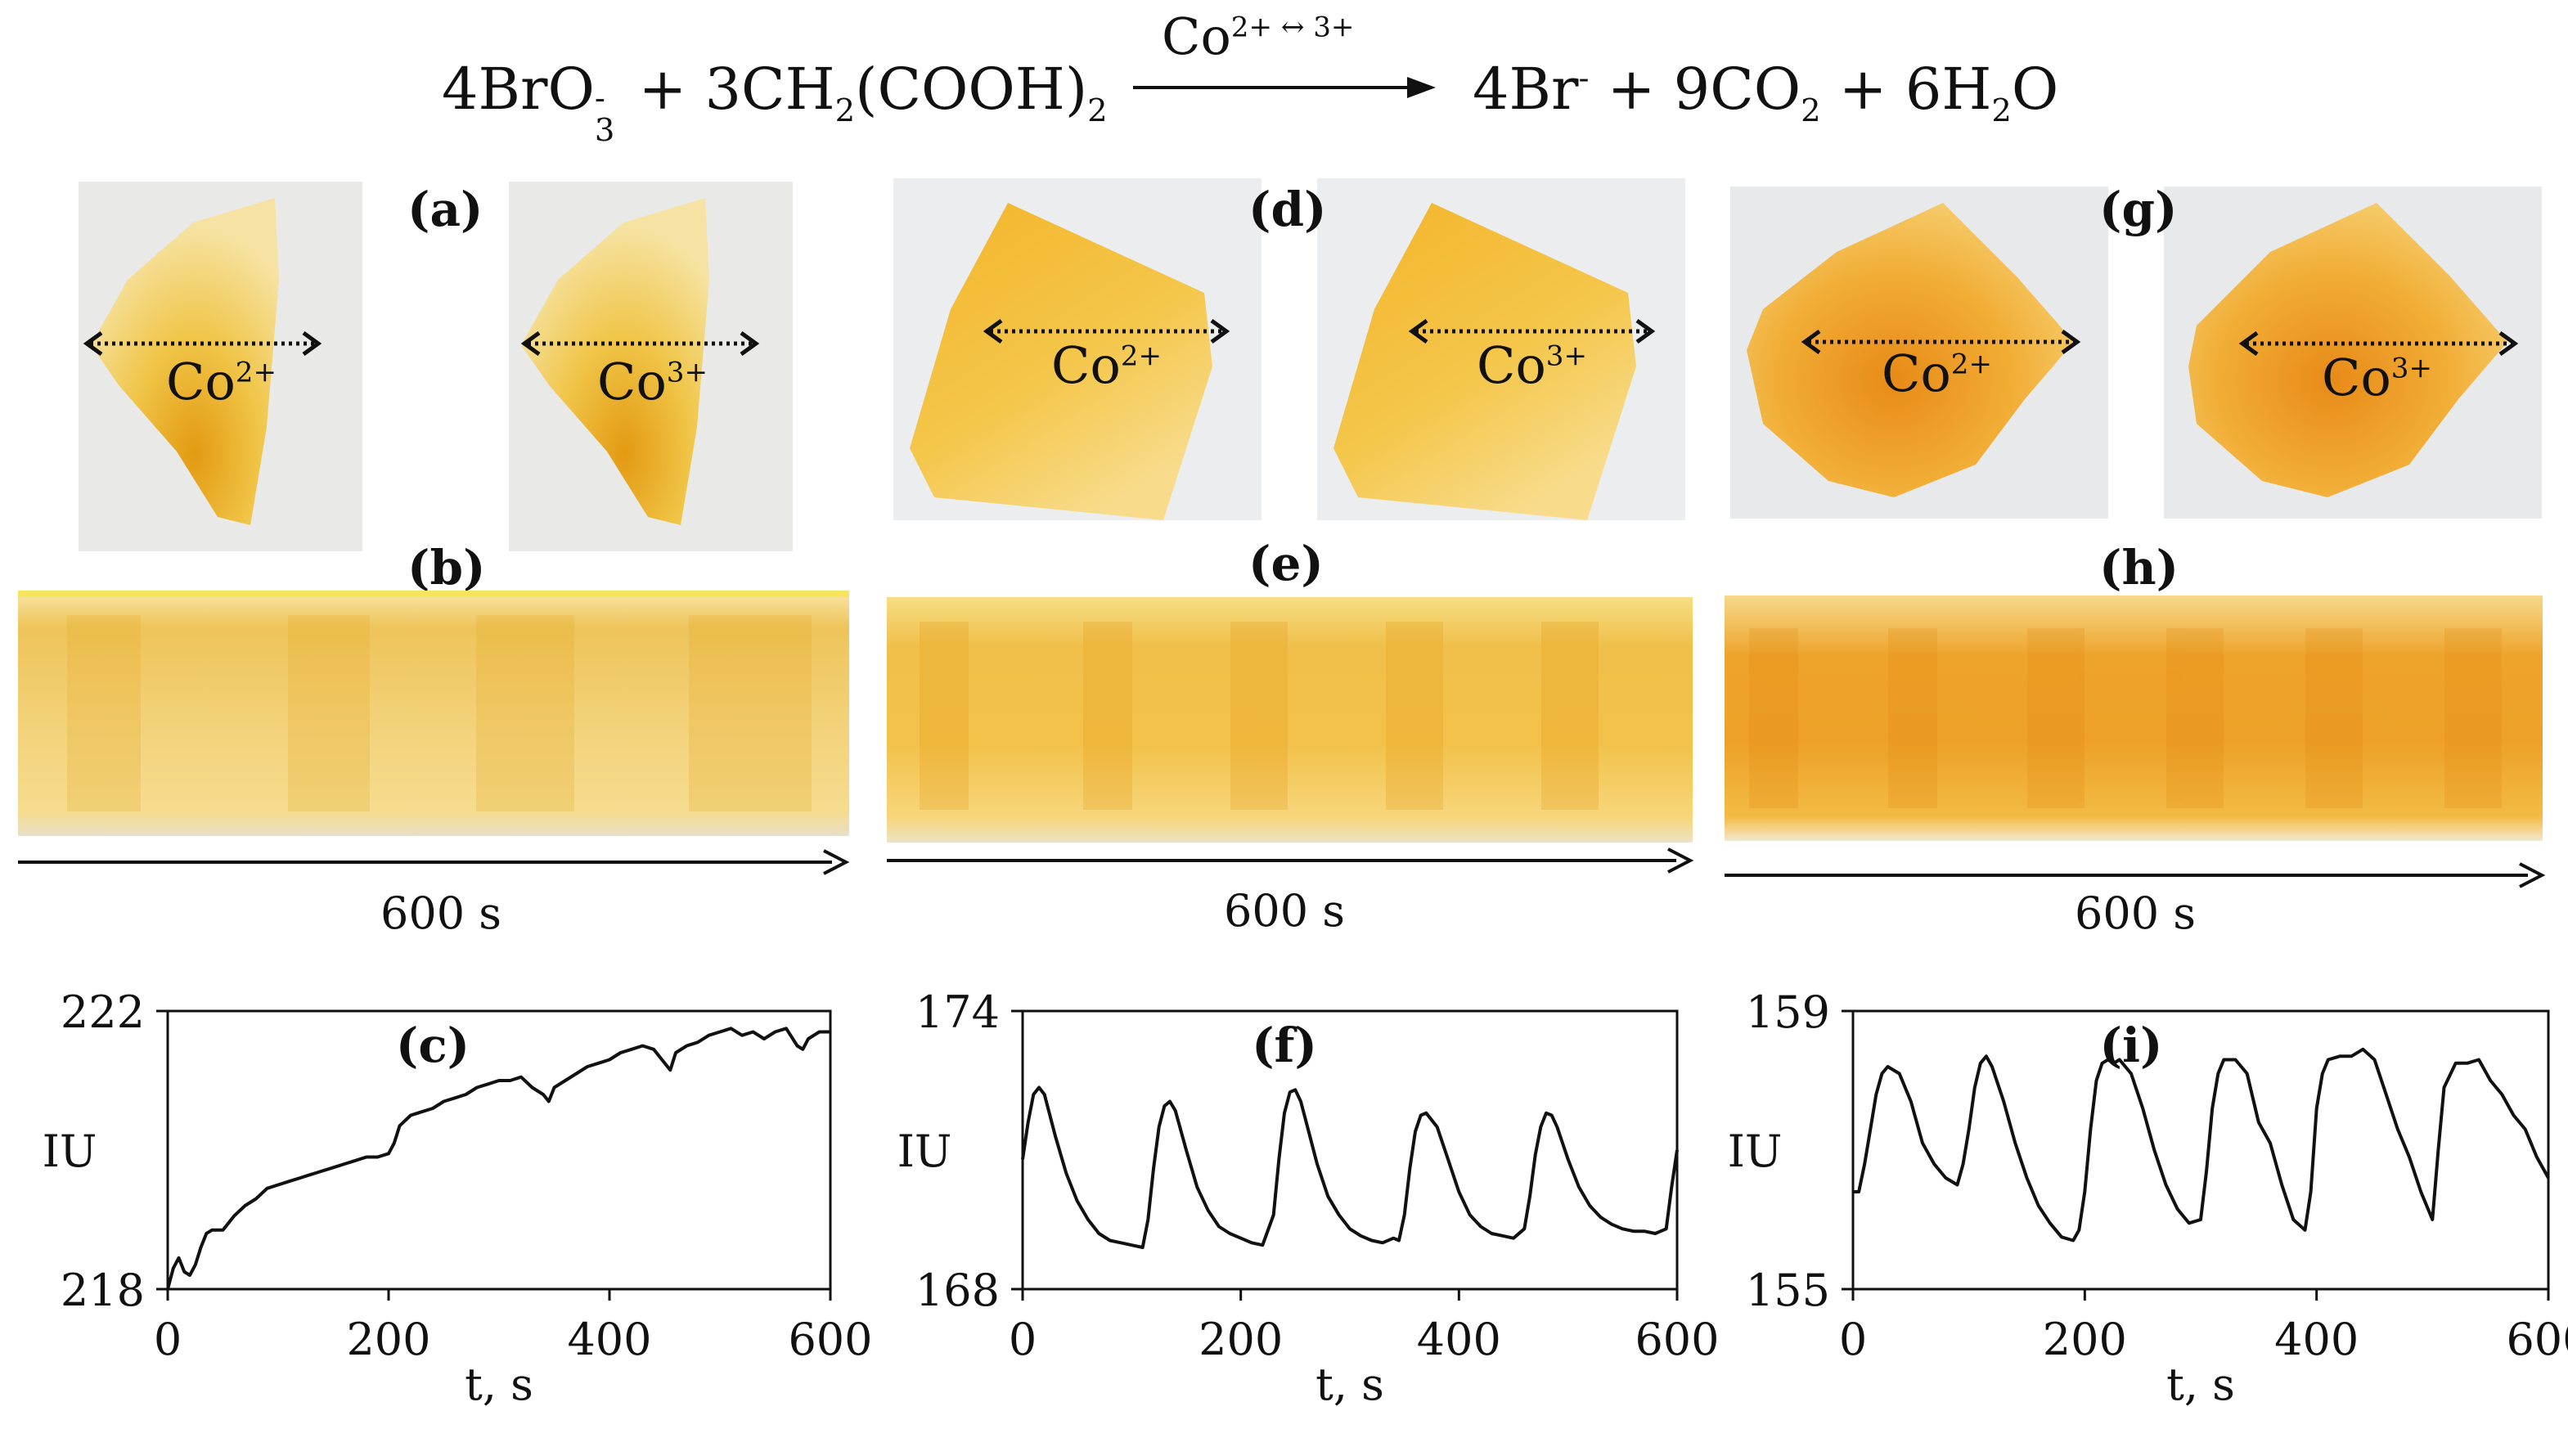  Describe the element at coordinates (445, 210) in the screenshot. I see `panel-label-a: (a)` at that location.